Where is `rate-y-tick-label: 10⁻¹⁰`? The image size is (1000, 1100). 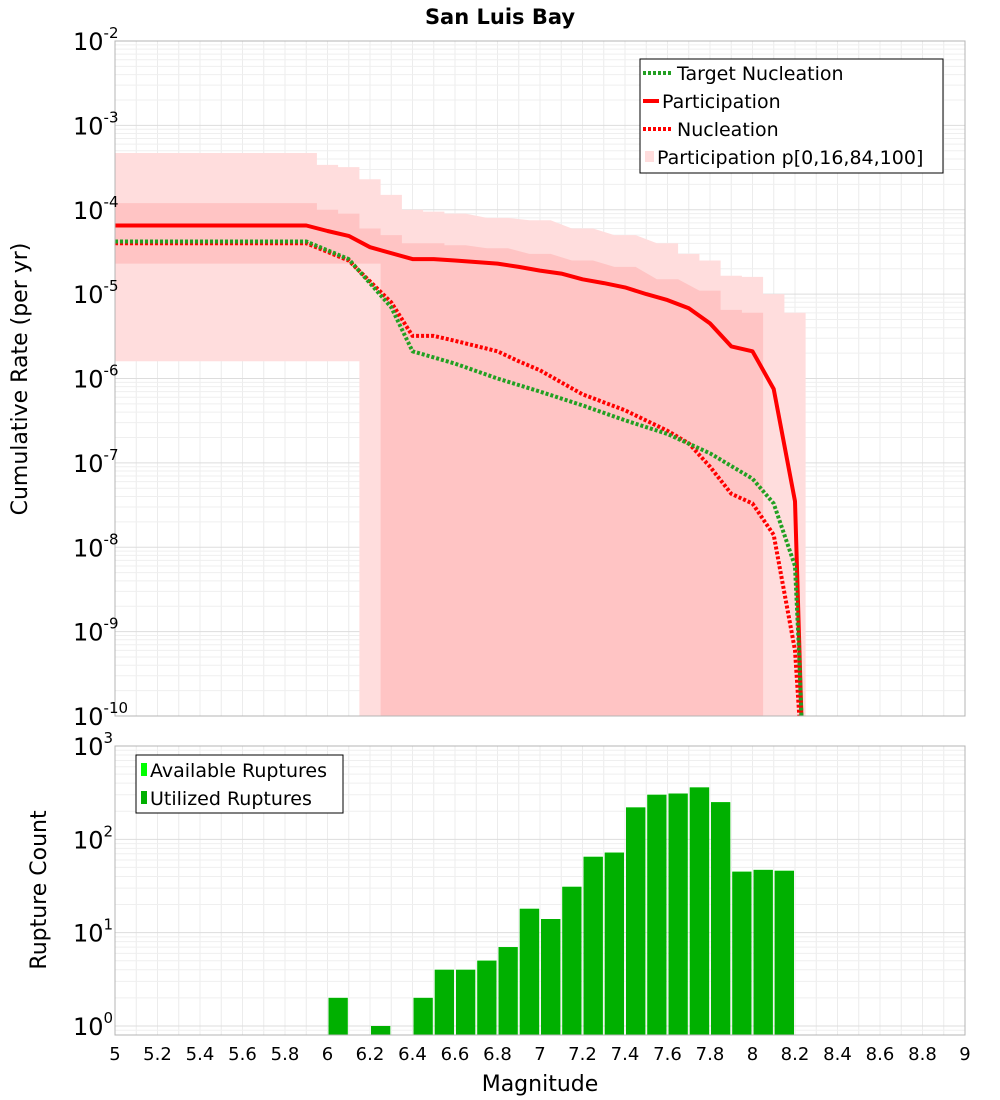
rate-y-tick-label: 10⁻¹⁰ is located at coordinates (100, 715).